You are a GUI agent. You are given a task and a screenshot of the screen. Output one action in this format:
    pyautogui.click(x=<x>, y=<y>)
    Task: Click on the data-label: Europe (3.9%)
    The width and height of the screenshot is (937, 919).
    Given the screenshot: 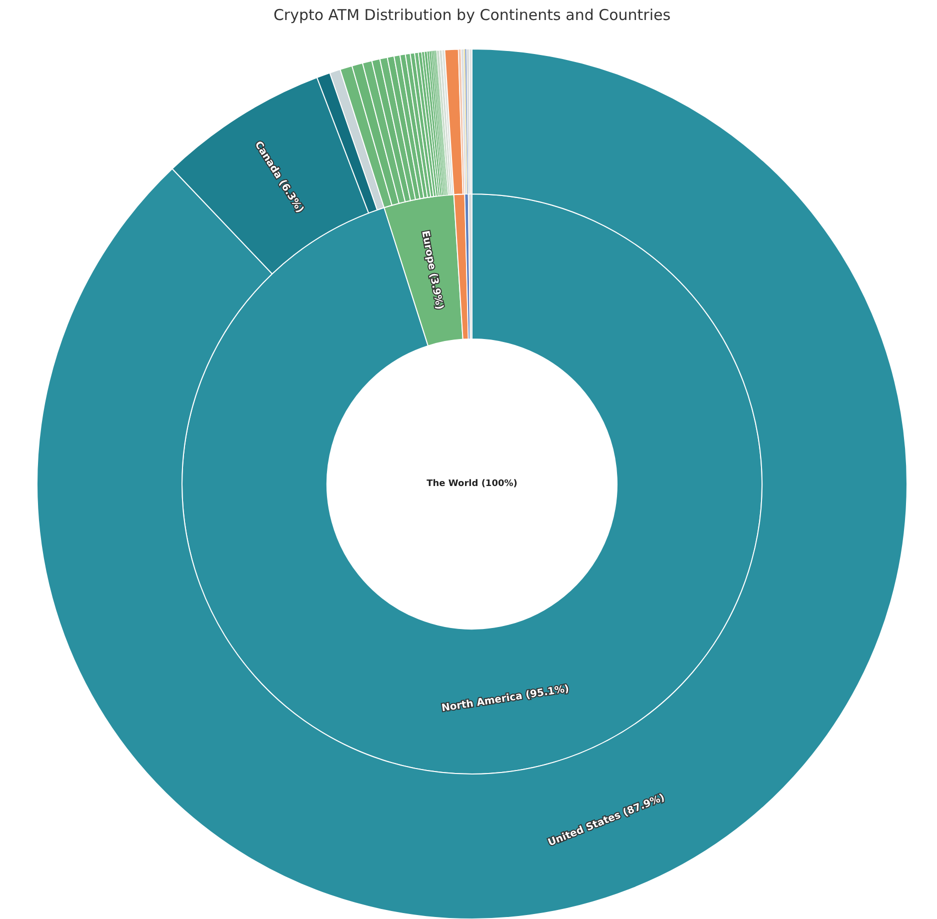 What is the action you would take?
    pyautogui.click(x=432, y=270)
    